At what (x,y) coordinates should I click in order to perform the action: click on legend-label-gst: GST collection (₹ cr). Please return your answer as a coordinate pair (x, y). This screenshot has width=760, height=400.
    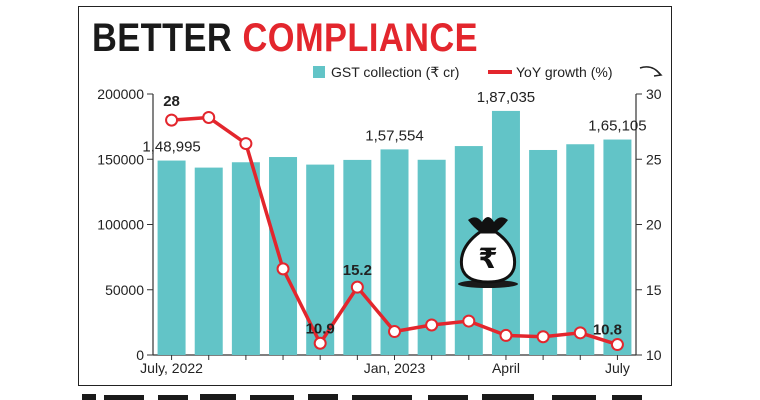
    Looking at the image, I should click on (395, 72).